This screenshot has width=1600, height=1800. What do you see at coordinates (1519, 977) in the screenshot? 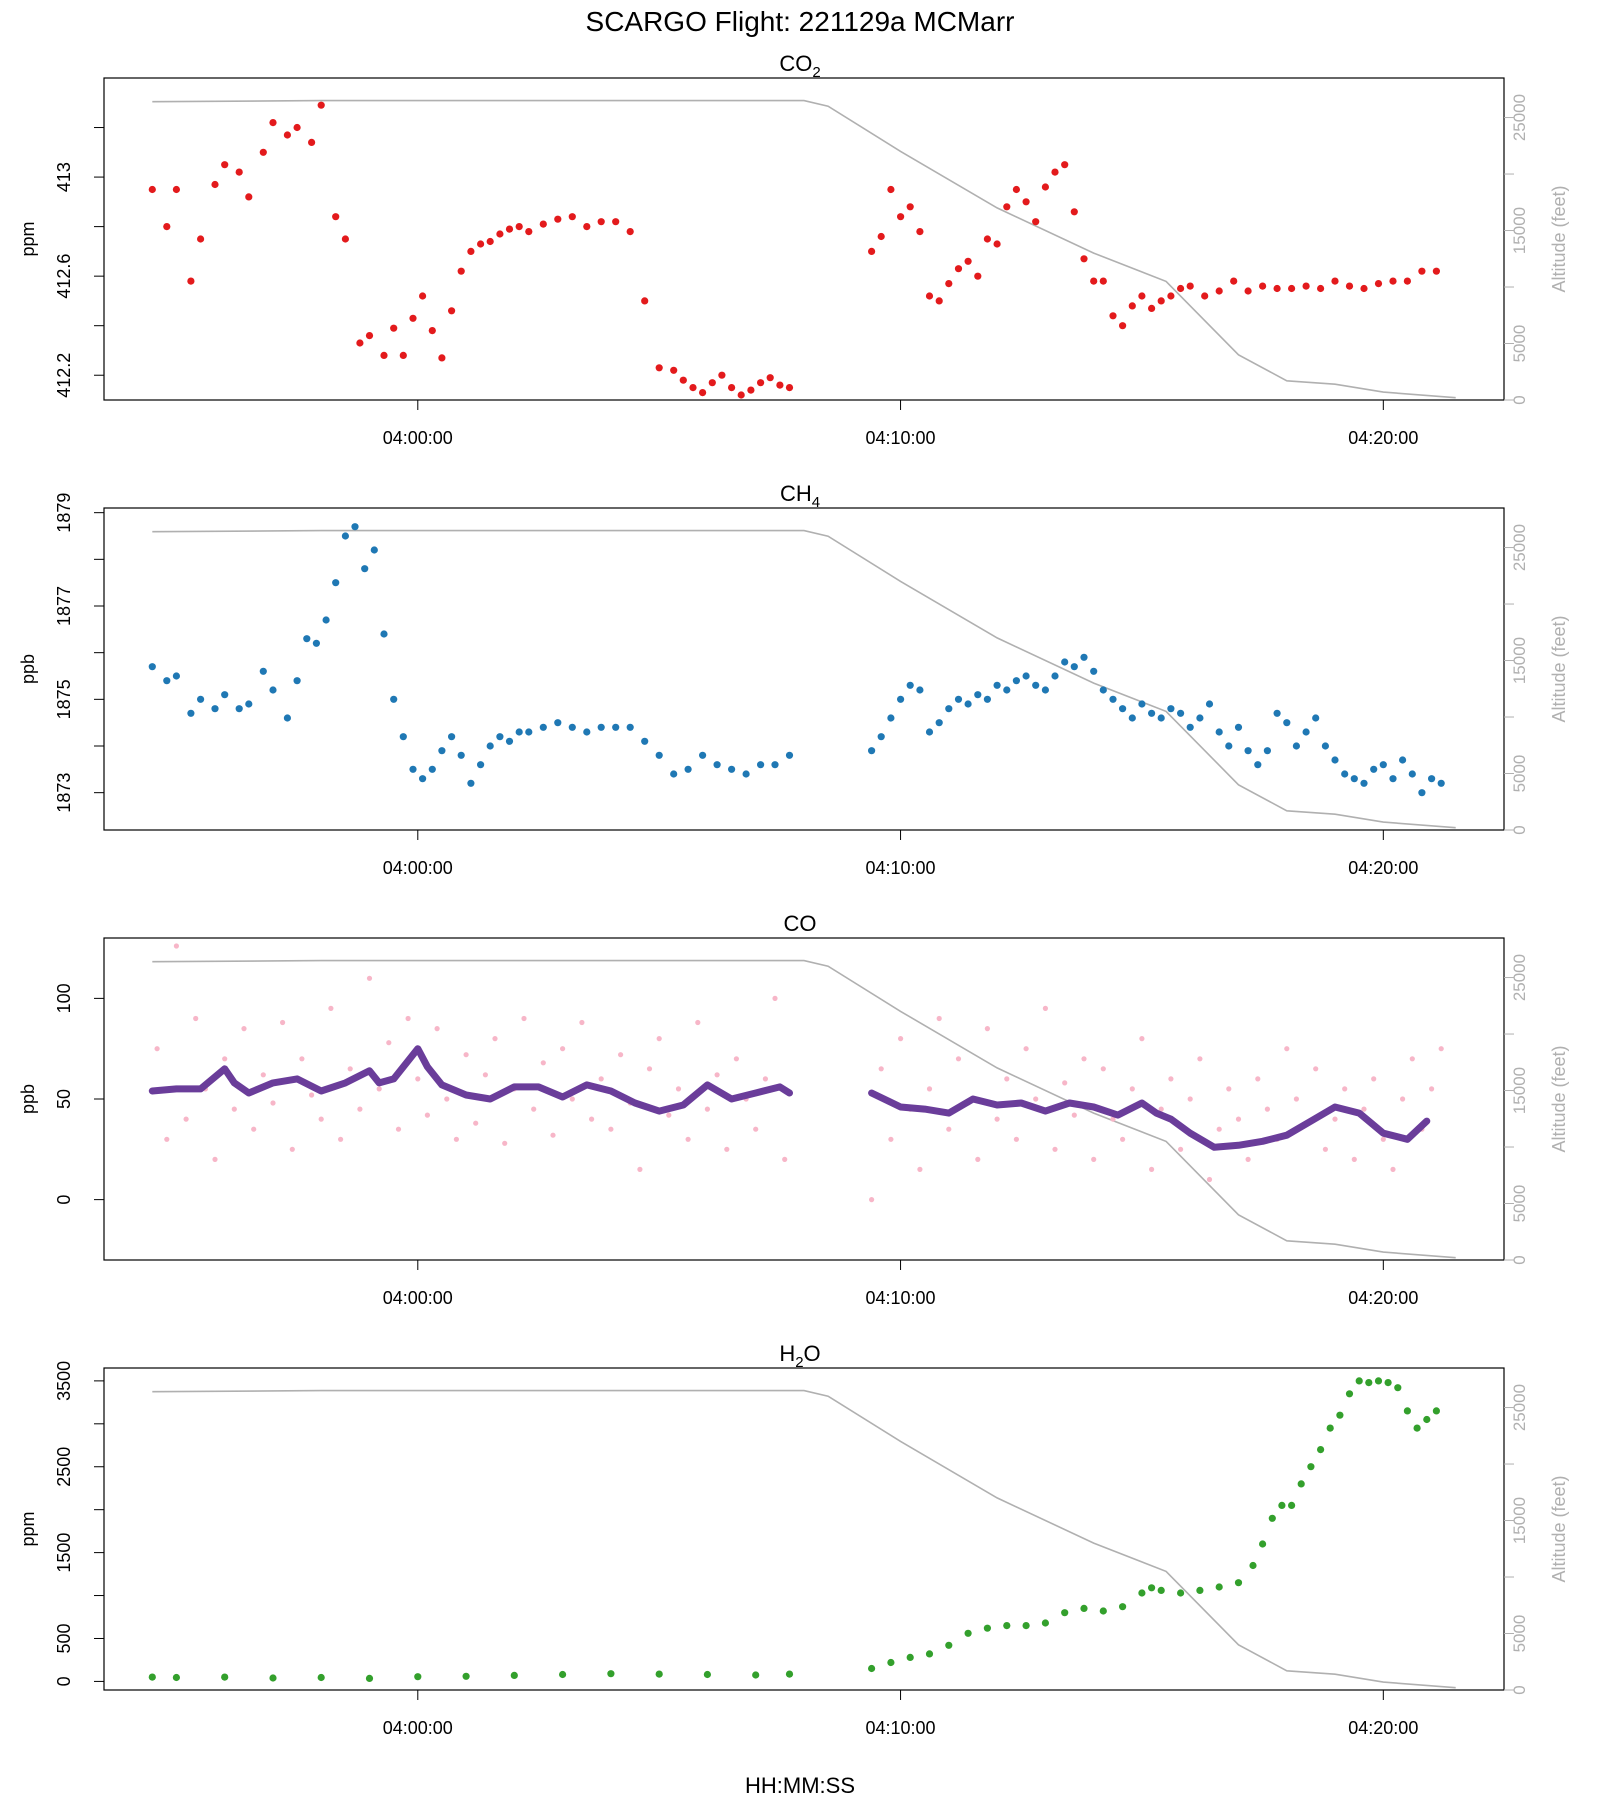
I see `altitude-tick-label: 25000` at bounding box center [1519, 977].